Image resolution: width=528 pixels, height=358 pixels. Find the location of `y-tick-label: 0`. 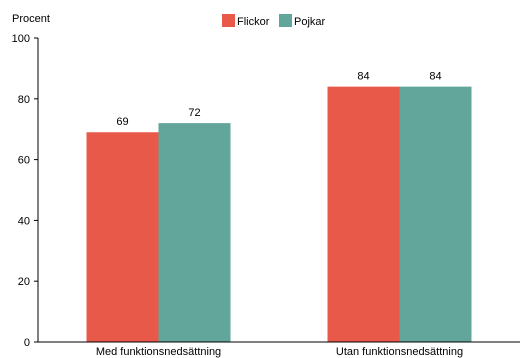

y-tick-label: 0 is located at coordinates (27, 343).